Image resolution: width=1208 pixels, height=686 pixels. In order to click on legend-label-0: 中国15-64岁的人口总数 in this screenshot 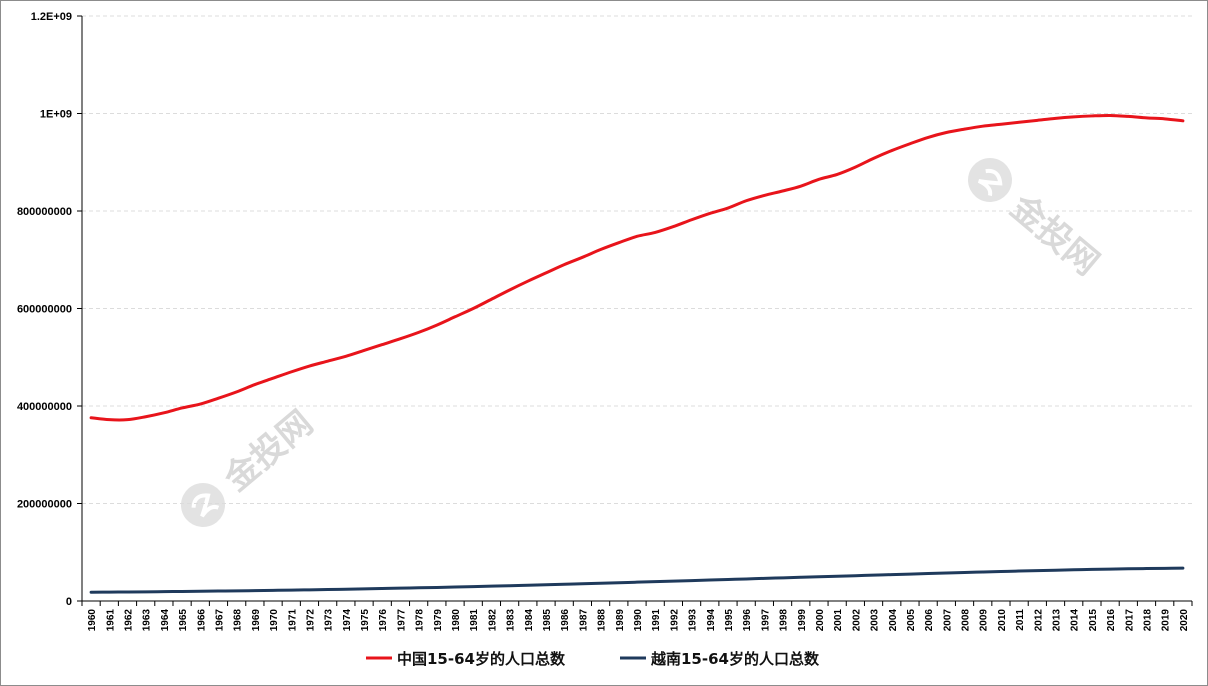, I will do `click(481, 659)`.